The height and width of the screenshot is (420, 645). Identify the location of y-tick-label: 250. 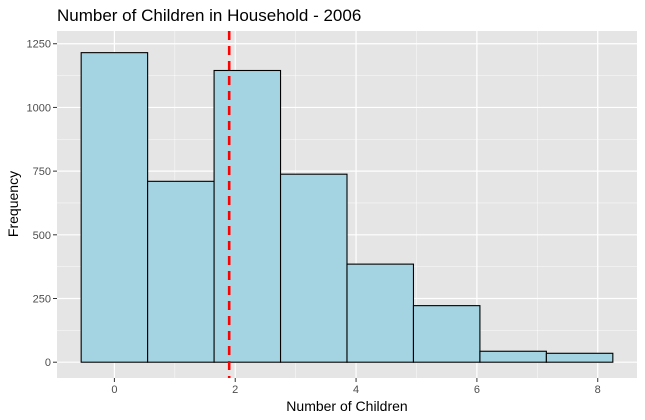
(42, 300).